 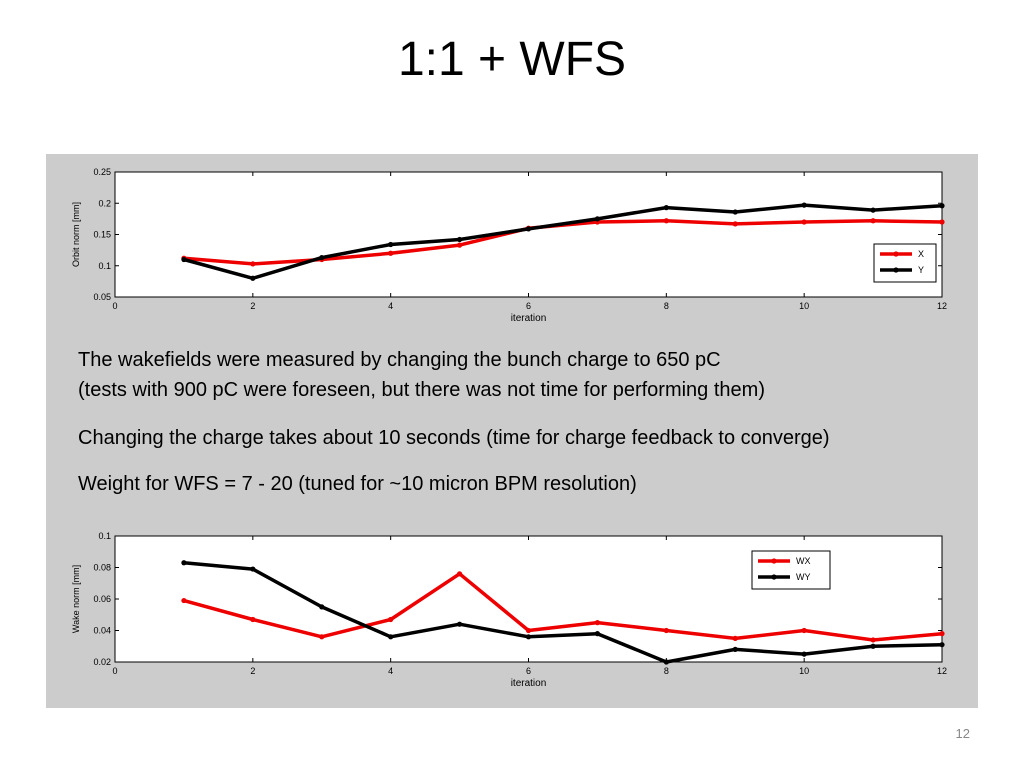 I want to click on legend-label-x: X, so click(x=921, y=254).